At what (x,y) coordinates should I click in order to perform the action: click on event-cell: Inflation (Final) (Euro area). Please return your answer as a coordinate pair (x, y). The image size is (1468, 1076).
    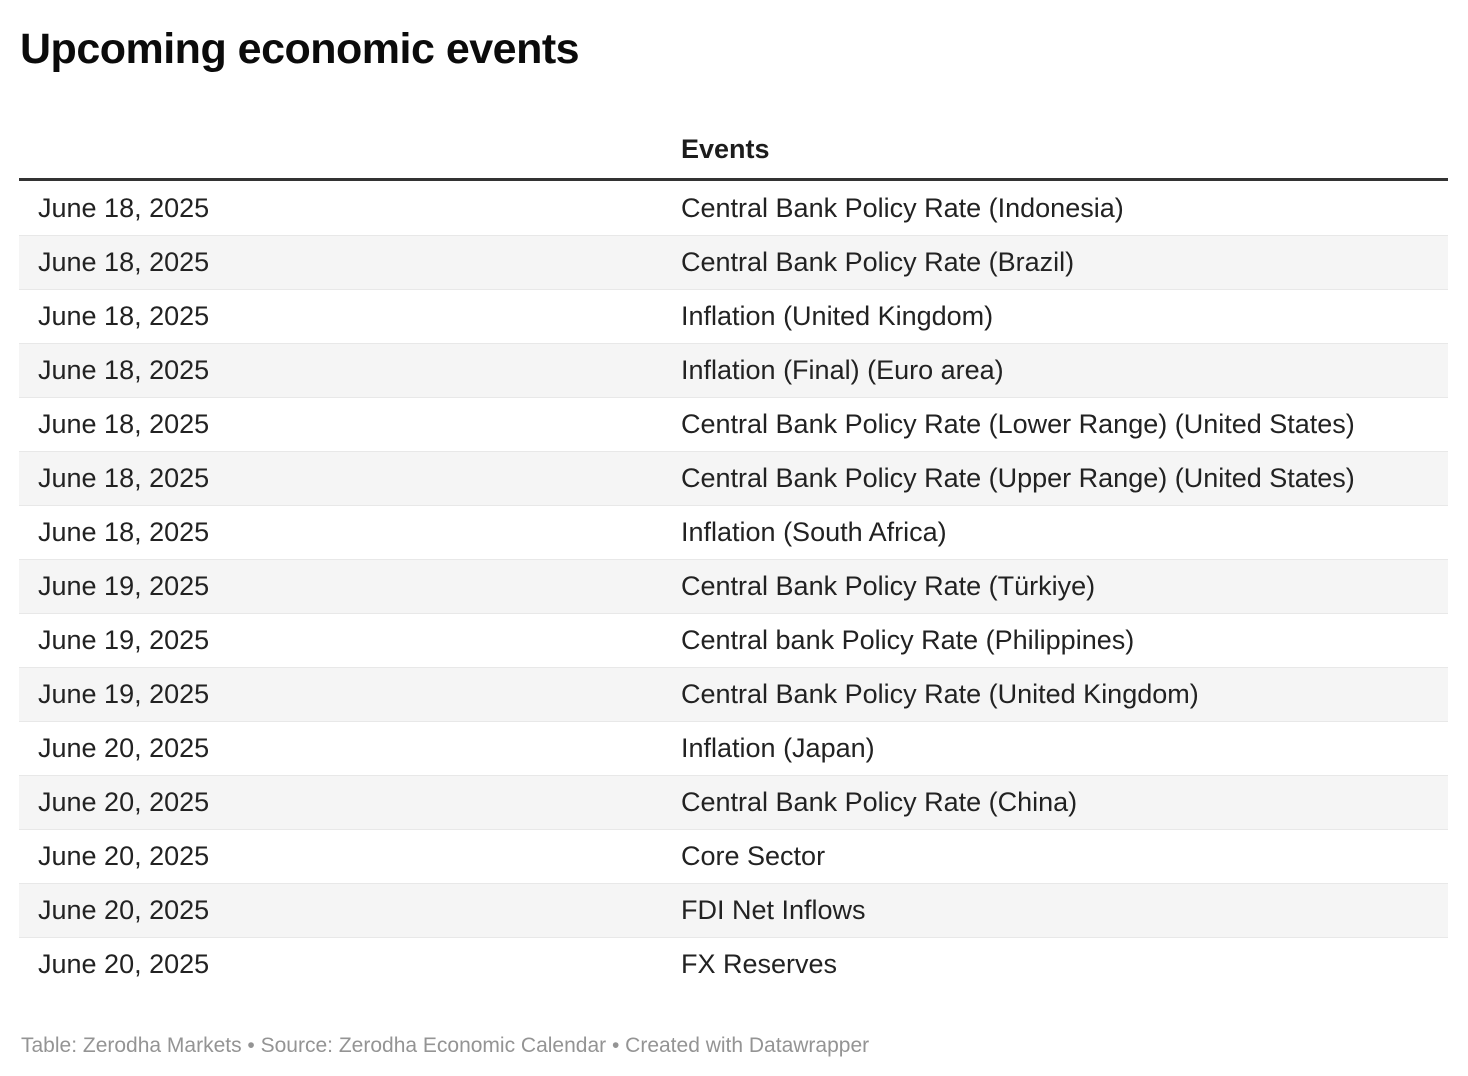
    Looking at the image, I should click on (842, 370).